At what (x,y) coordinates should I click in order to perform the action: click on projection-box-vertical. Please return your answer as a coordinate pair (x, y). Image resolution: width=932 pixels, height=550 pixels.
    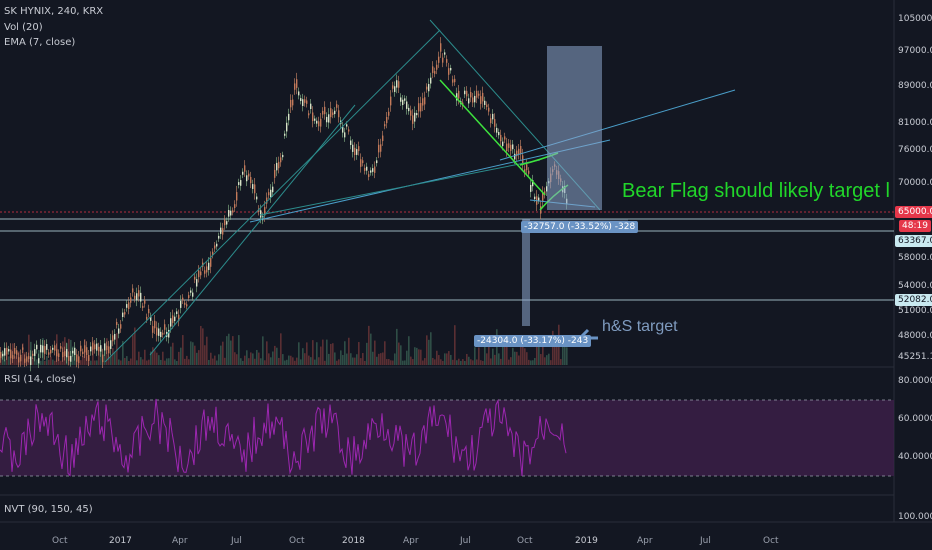
    Looking at the image, I should click on (526, 272).